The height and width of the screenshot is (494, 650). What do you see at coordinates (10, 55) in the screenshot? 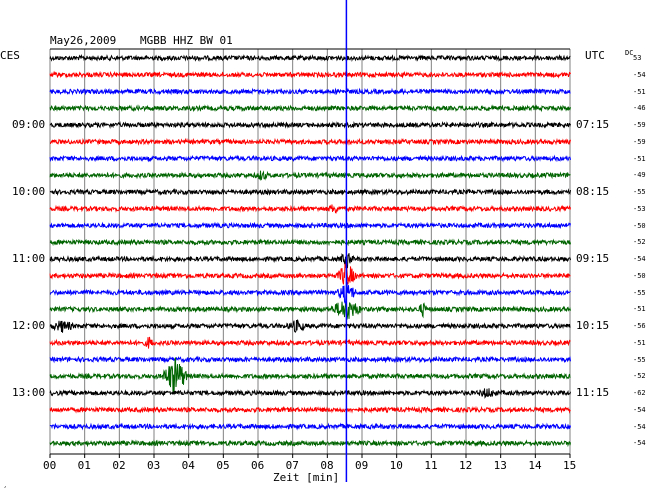
I see `left-timezone: CES` at bounding box center [10, 55].